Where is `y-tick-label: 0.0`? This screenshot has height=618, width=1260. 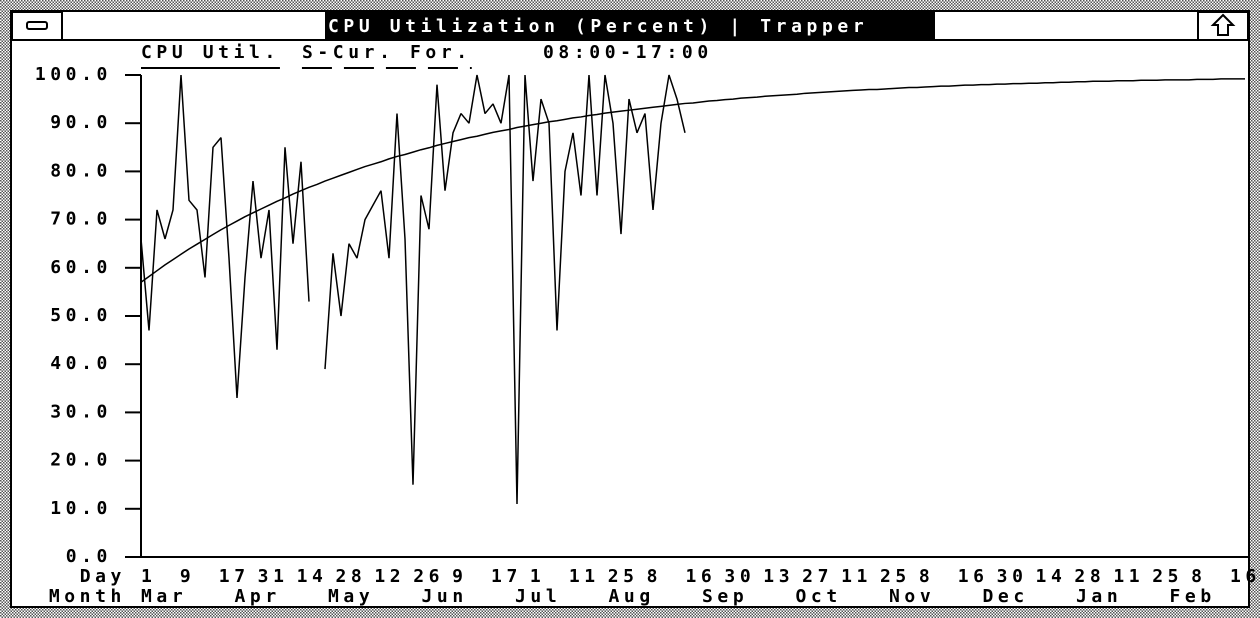
y-tick-label: 0.0 is located at coordinates (89, 556).